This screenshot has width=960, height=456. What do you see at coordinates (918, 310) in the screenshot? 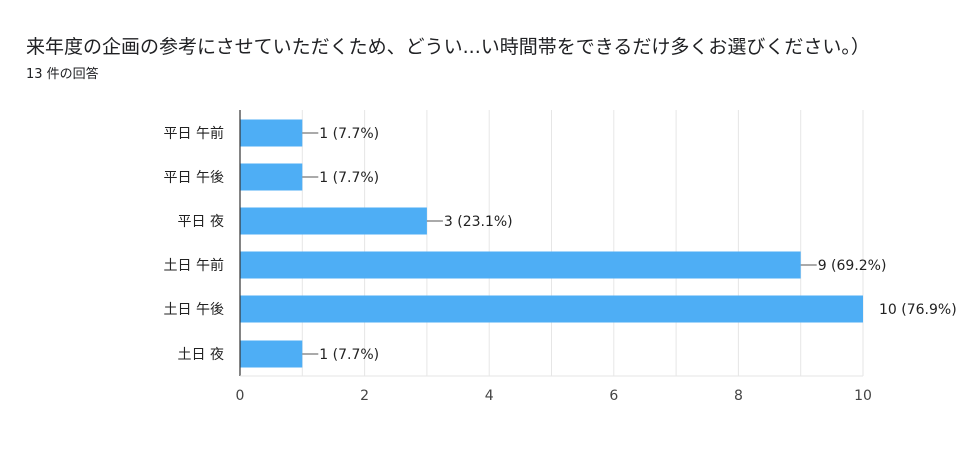
I see `data-label: 10 (76.9%)` at bounding box center [918, 310].